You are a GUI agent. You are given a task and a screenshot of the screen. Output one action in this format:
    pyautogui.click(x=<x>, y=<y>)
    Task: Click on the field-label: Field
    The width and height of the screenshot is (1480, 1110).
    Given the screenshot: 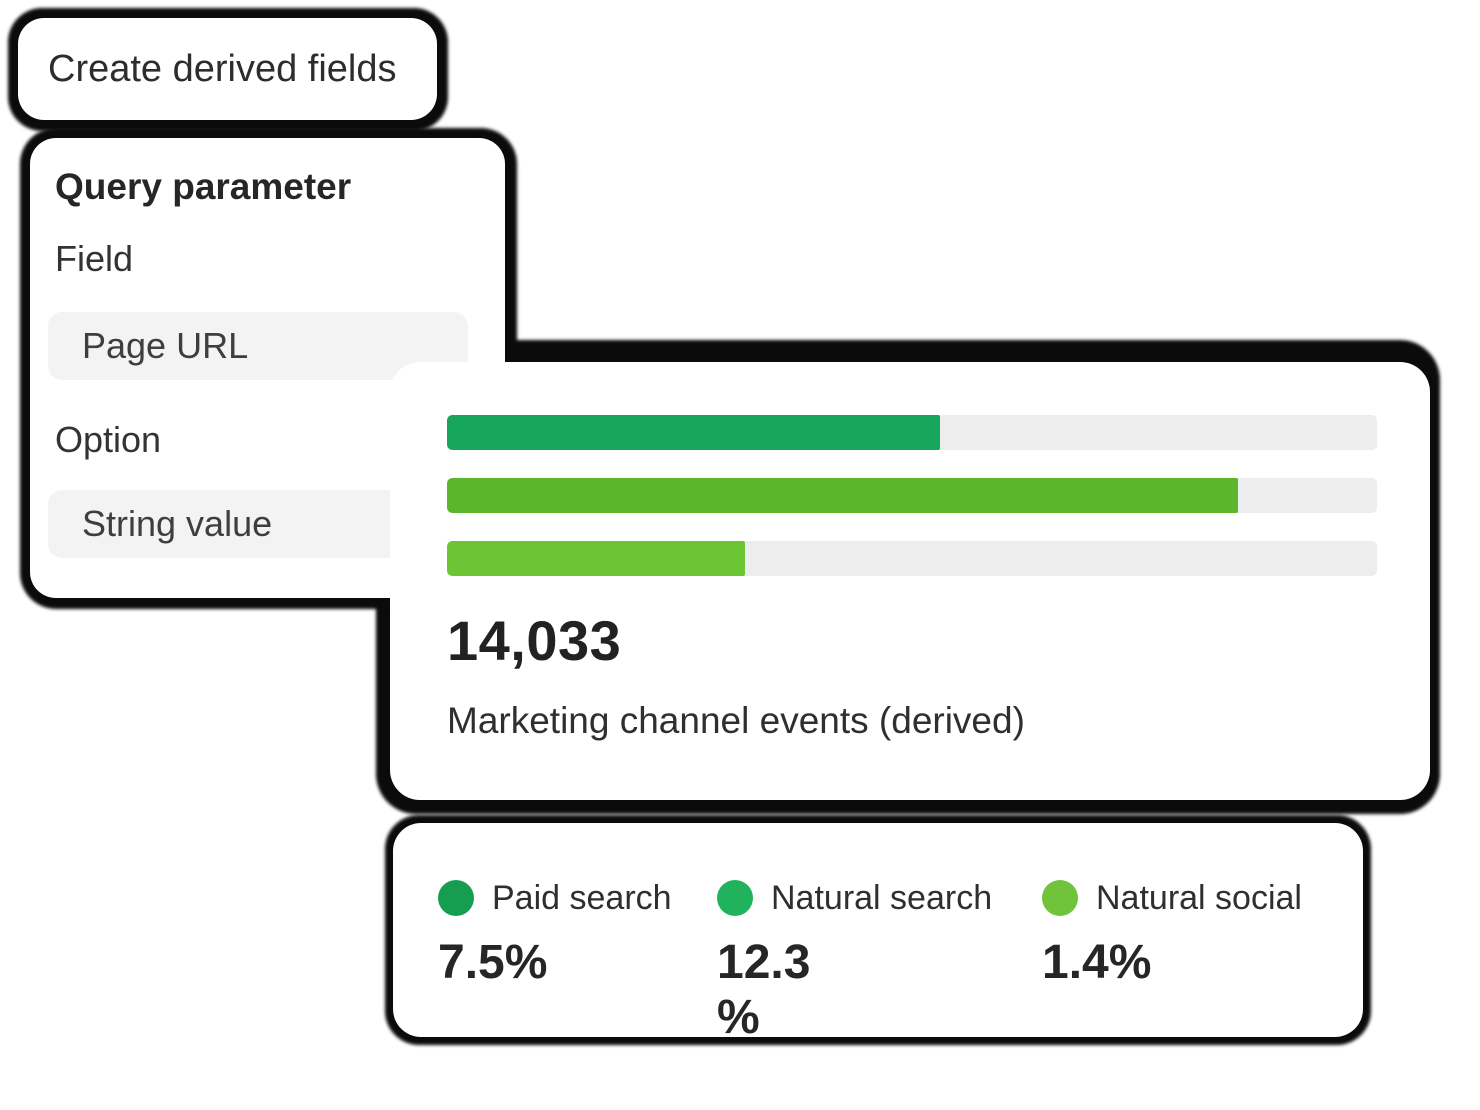 What is the action you would take?
    pyautogui.click(x=94, y=258)
    